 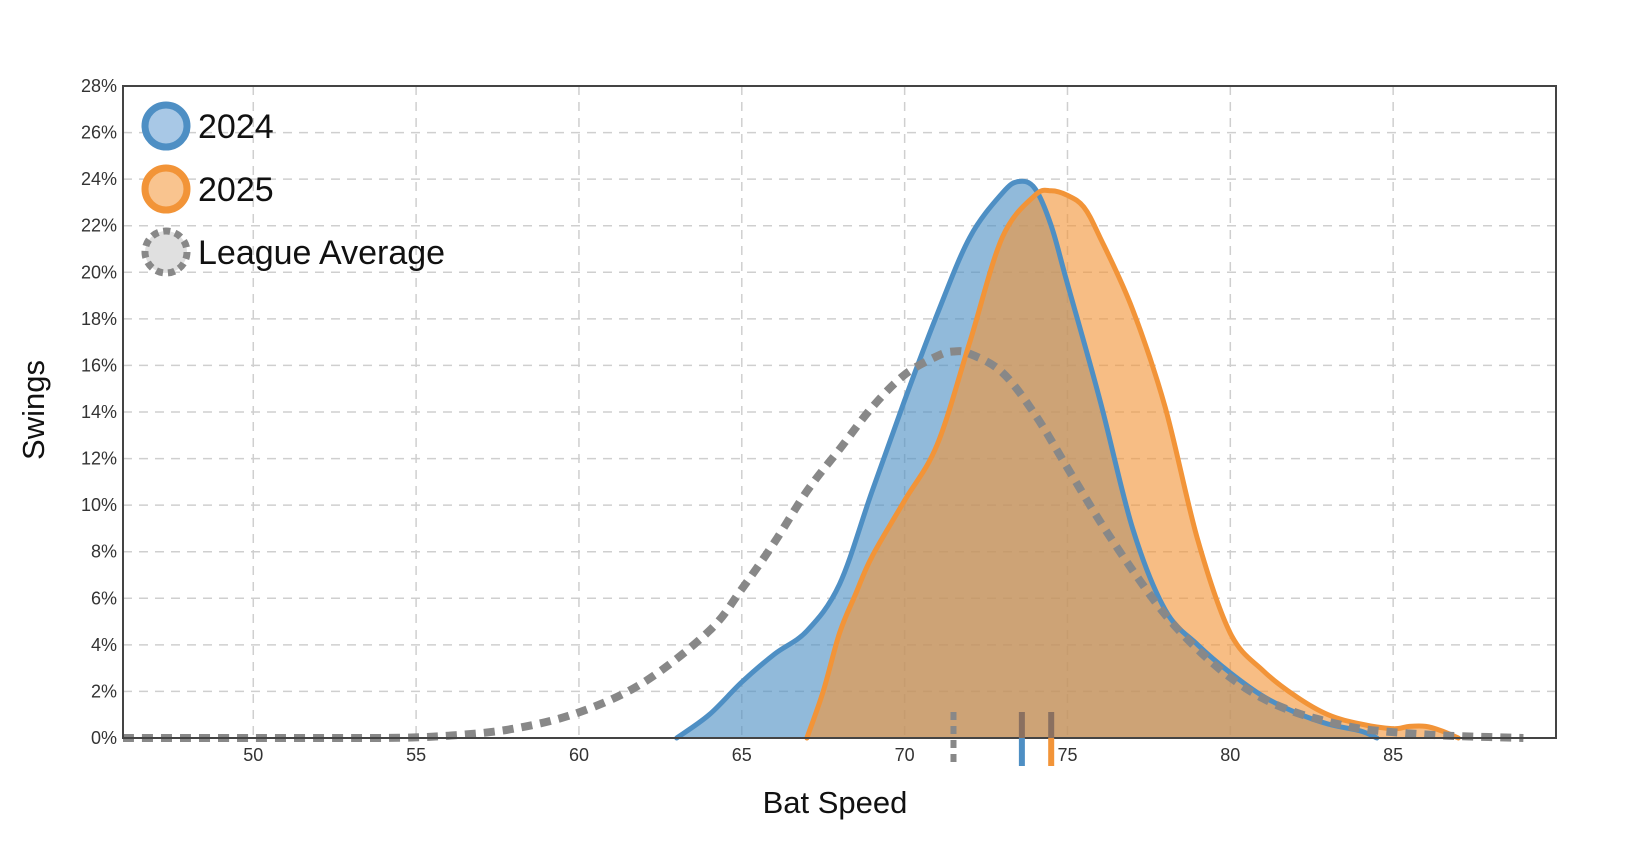 What do you see at coordinates (236, 127) in the screenshot?
I see `legend-label: 2024` at bounding box center [236, 127].